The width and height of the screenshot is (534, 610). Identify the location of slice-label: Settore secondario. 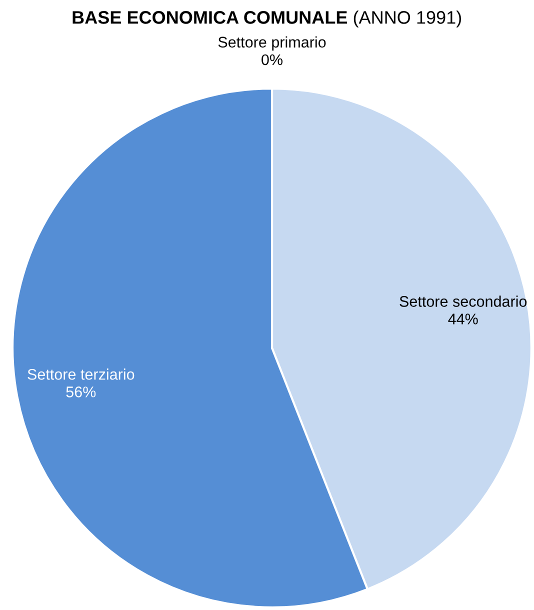
(463, 301).